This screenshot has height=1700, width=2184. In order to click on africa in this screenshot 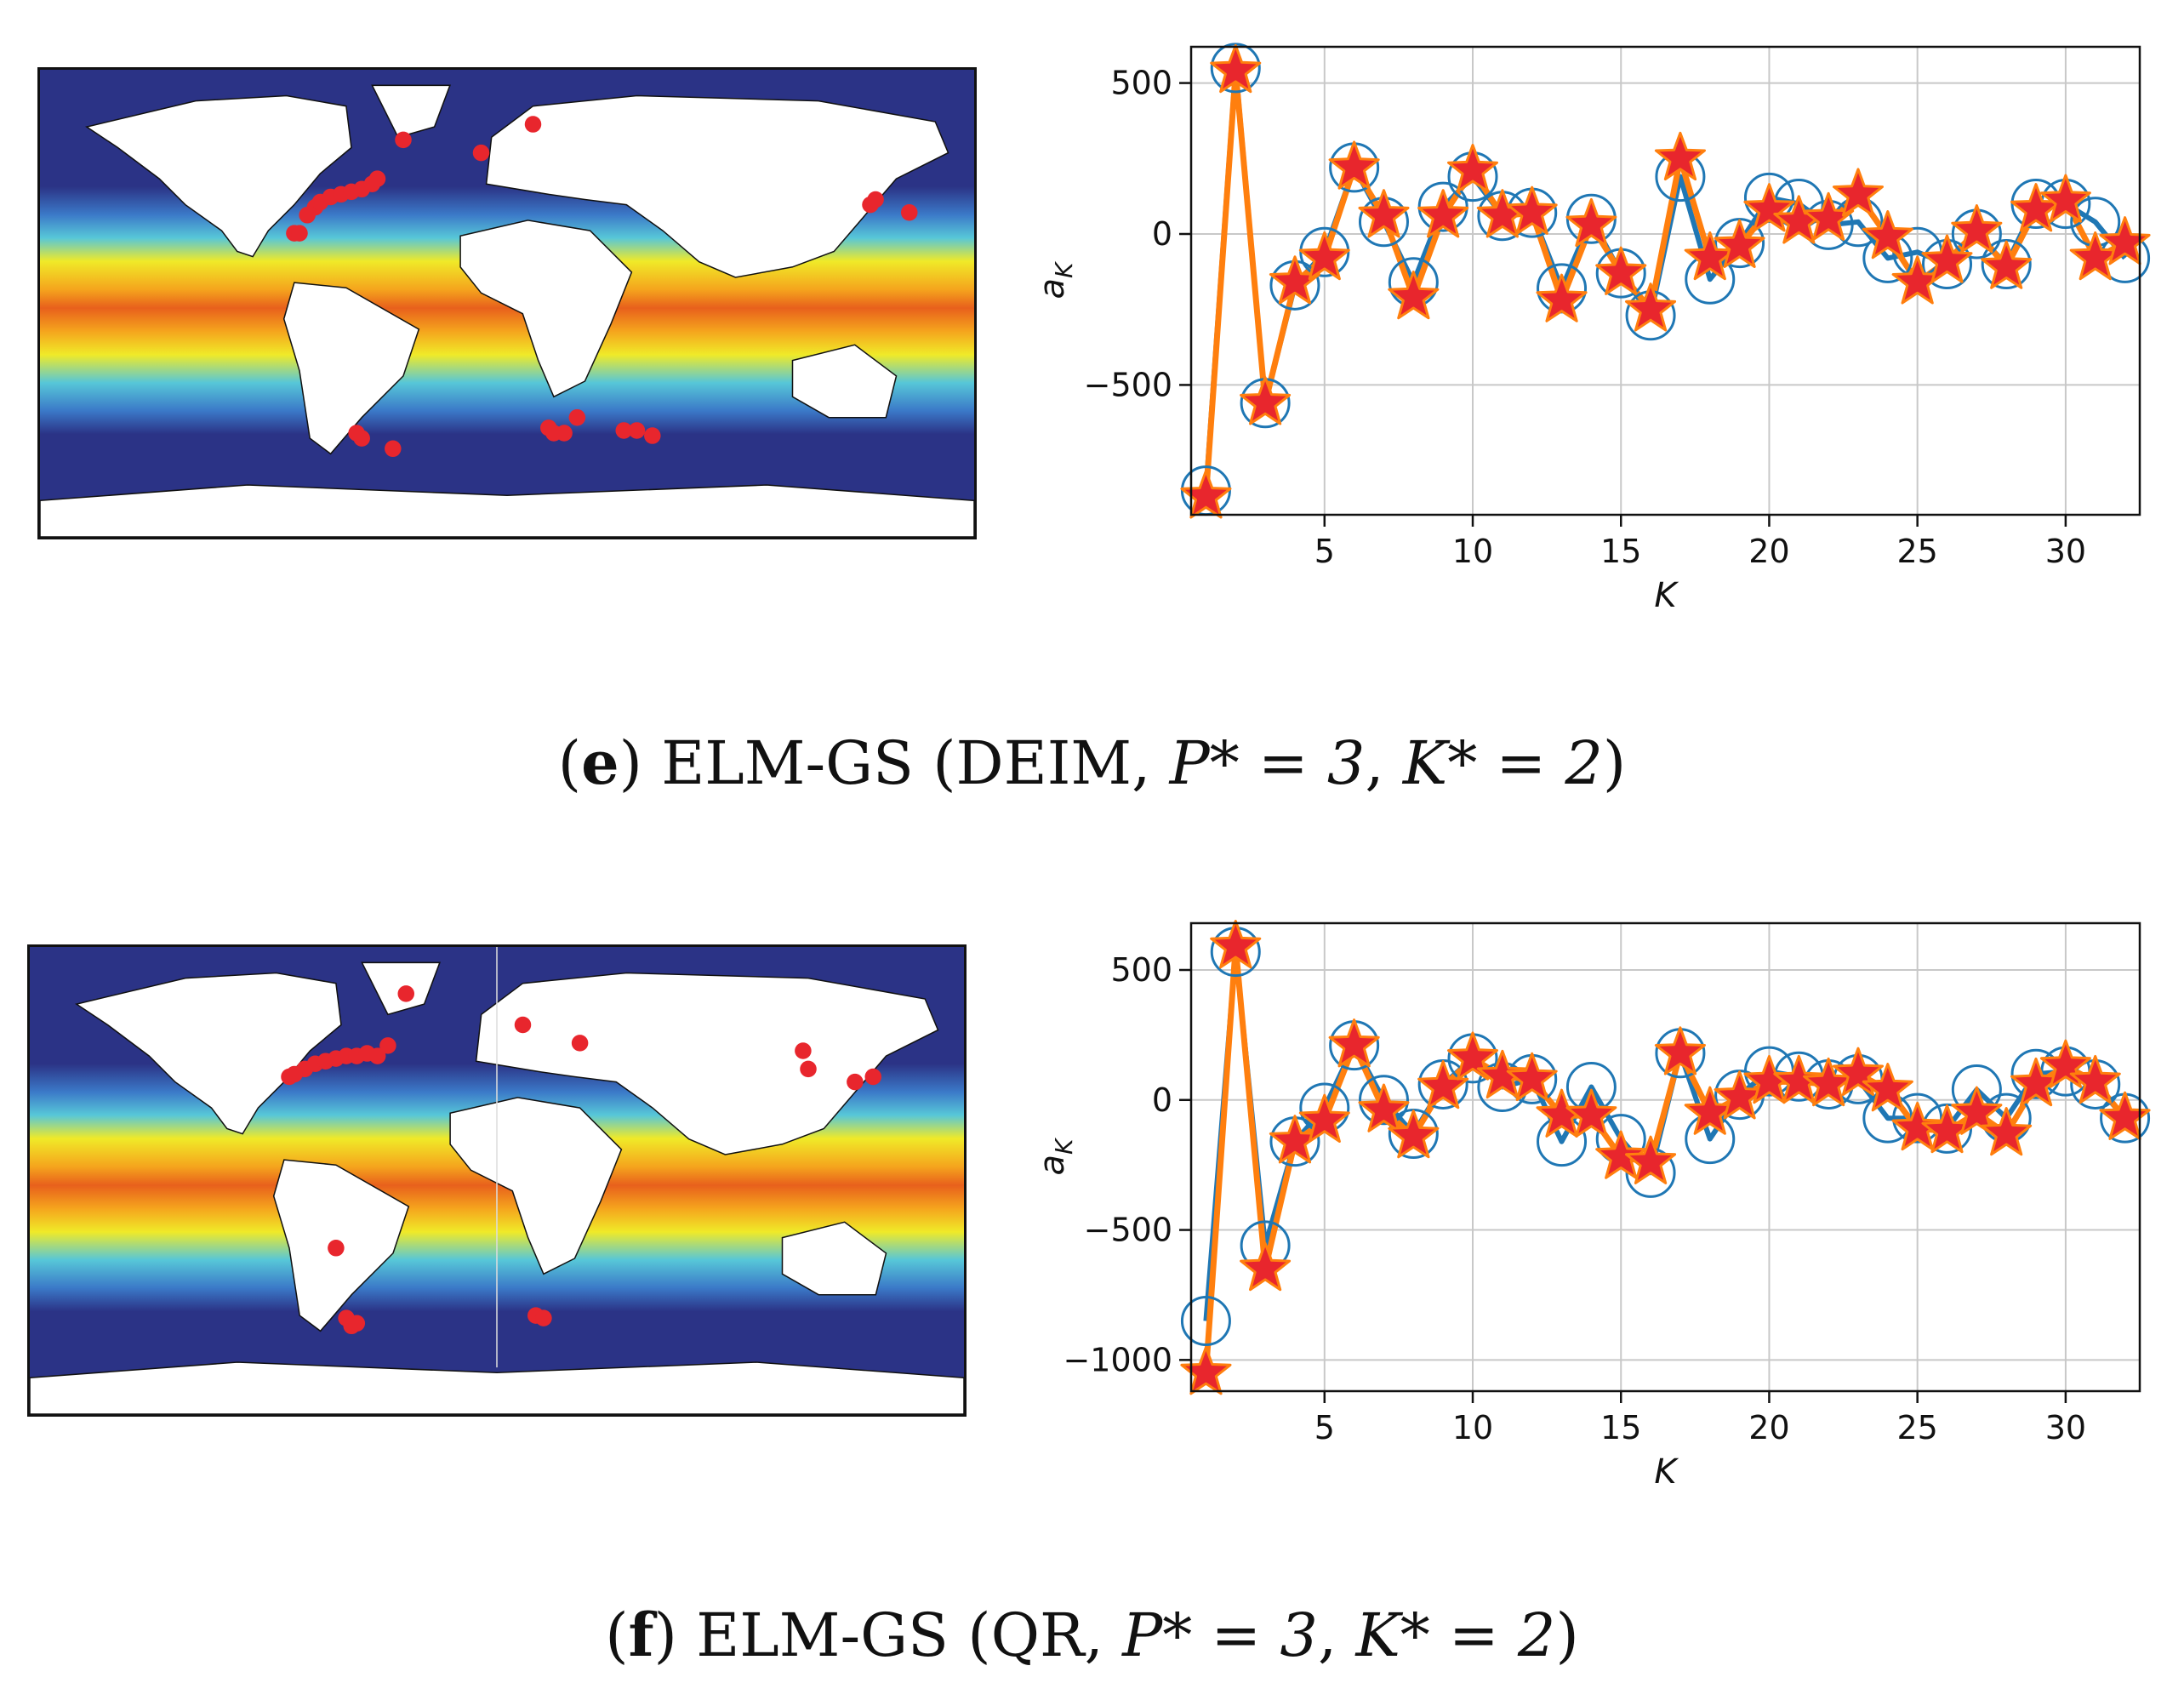, I will do `click(536, 1186)`.